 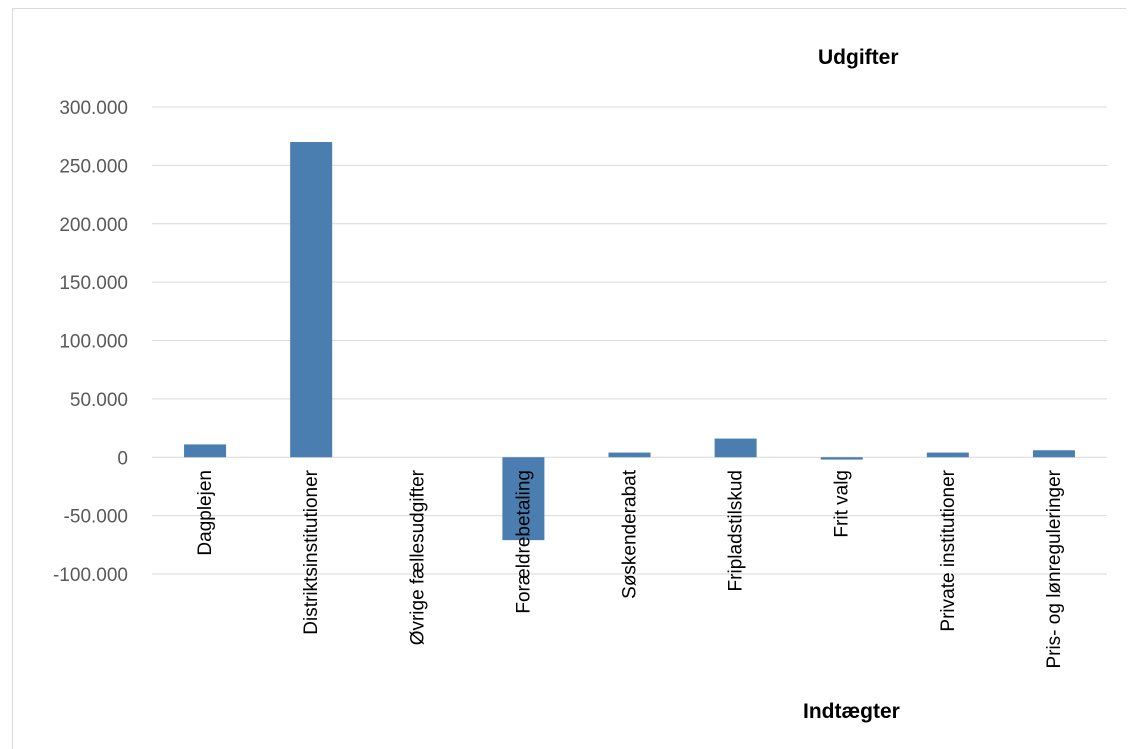 I want to click on y-tick-label: 200.000, so click(x=93, y=225).